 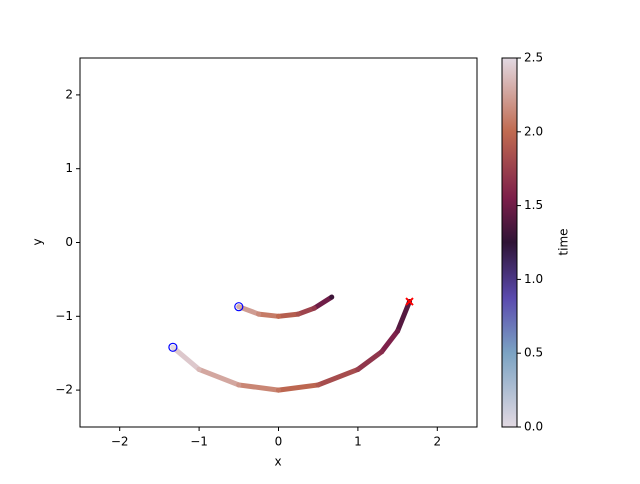 I want to click on x-tick-label: −2, so click(x=120, y=442).